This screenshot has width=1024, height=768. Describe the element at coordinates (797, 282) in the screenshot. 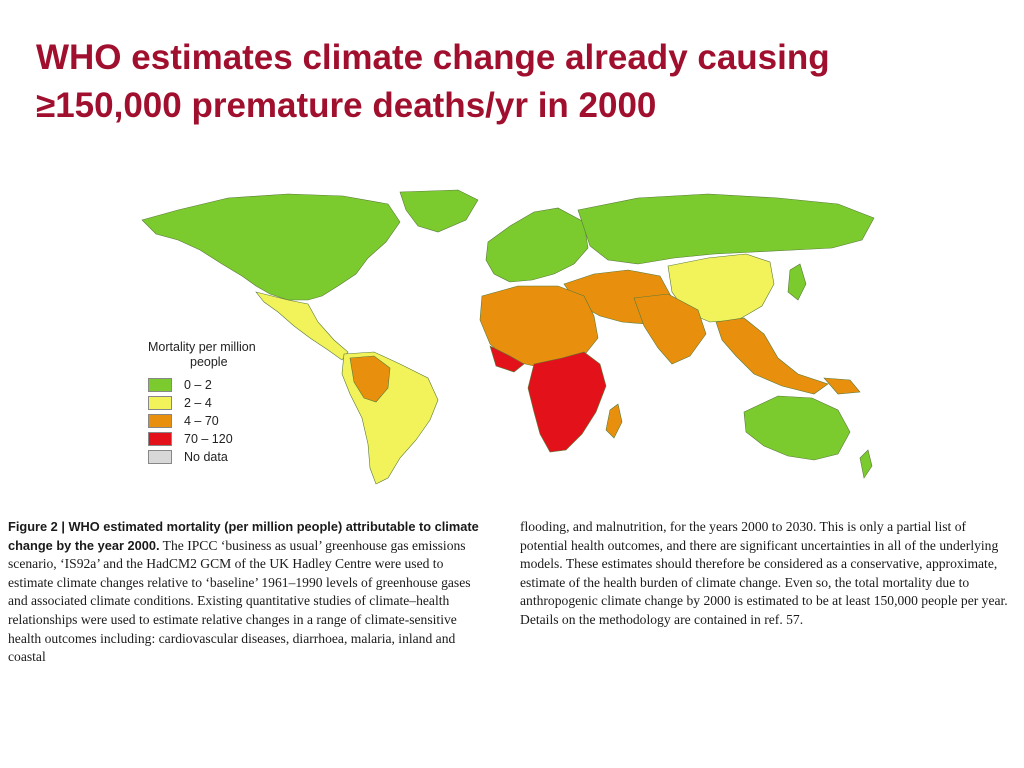

I see `region-japan` at that location.